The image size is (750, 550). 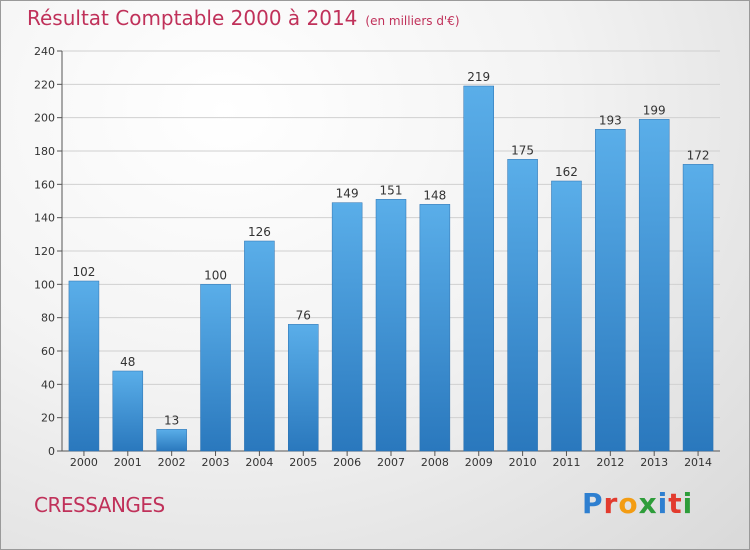 I want to click on bar-value-label: 76, so click(x=303, y=315).